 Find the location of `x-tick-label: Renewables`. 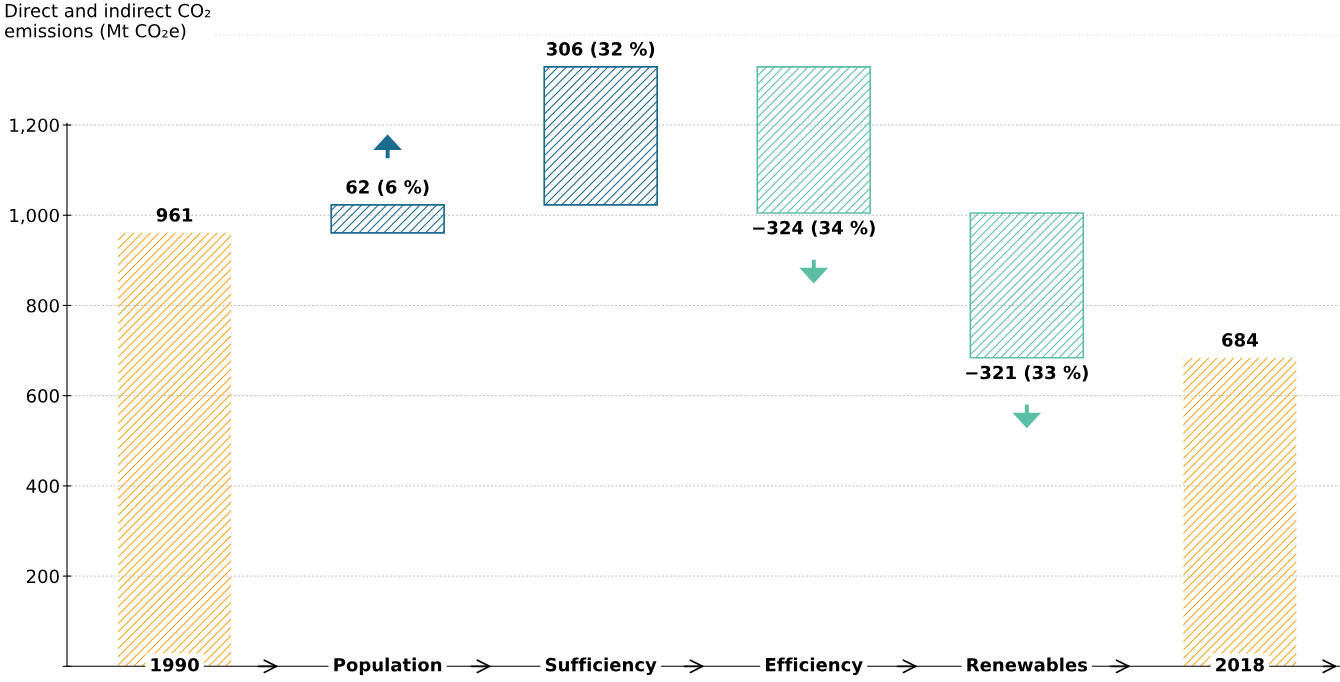

x-tick-label: Renewables is located at coordinates (1027, 664).